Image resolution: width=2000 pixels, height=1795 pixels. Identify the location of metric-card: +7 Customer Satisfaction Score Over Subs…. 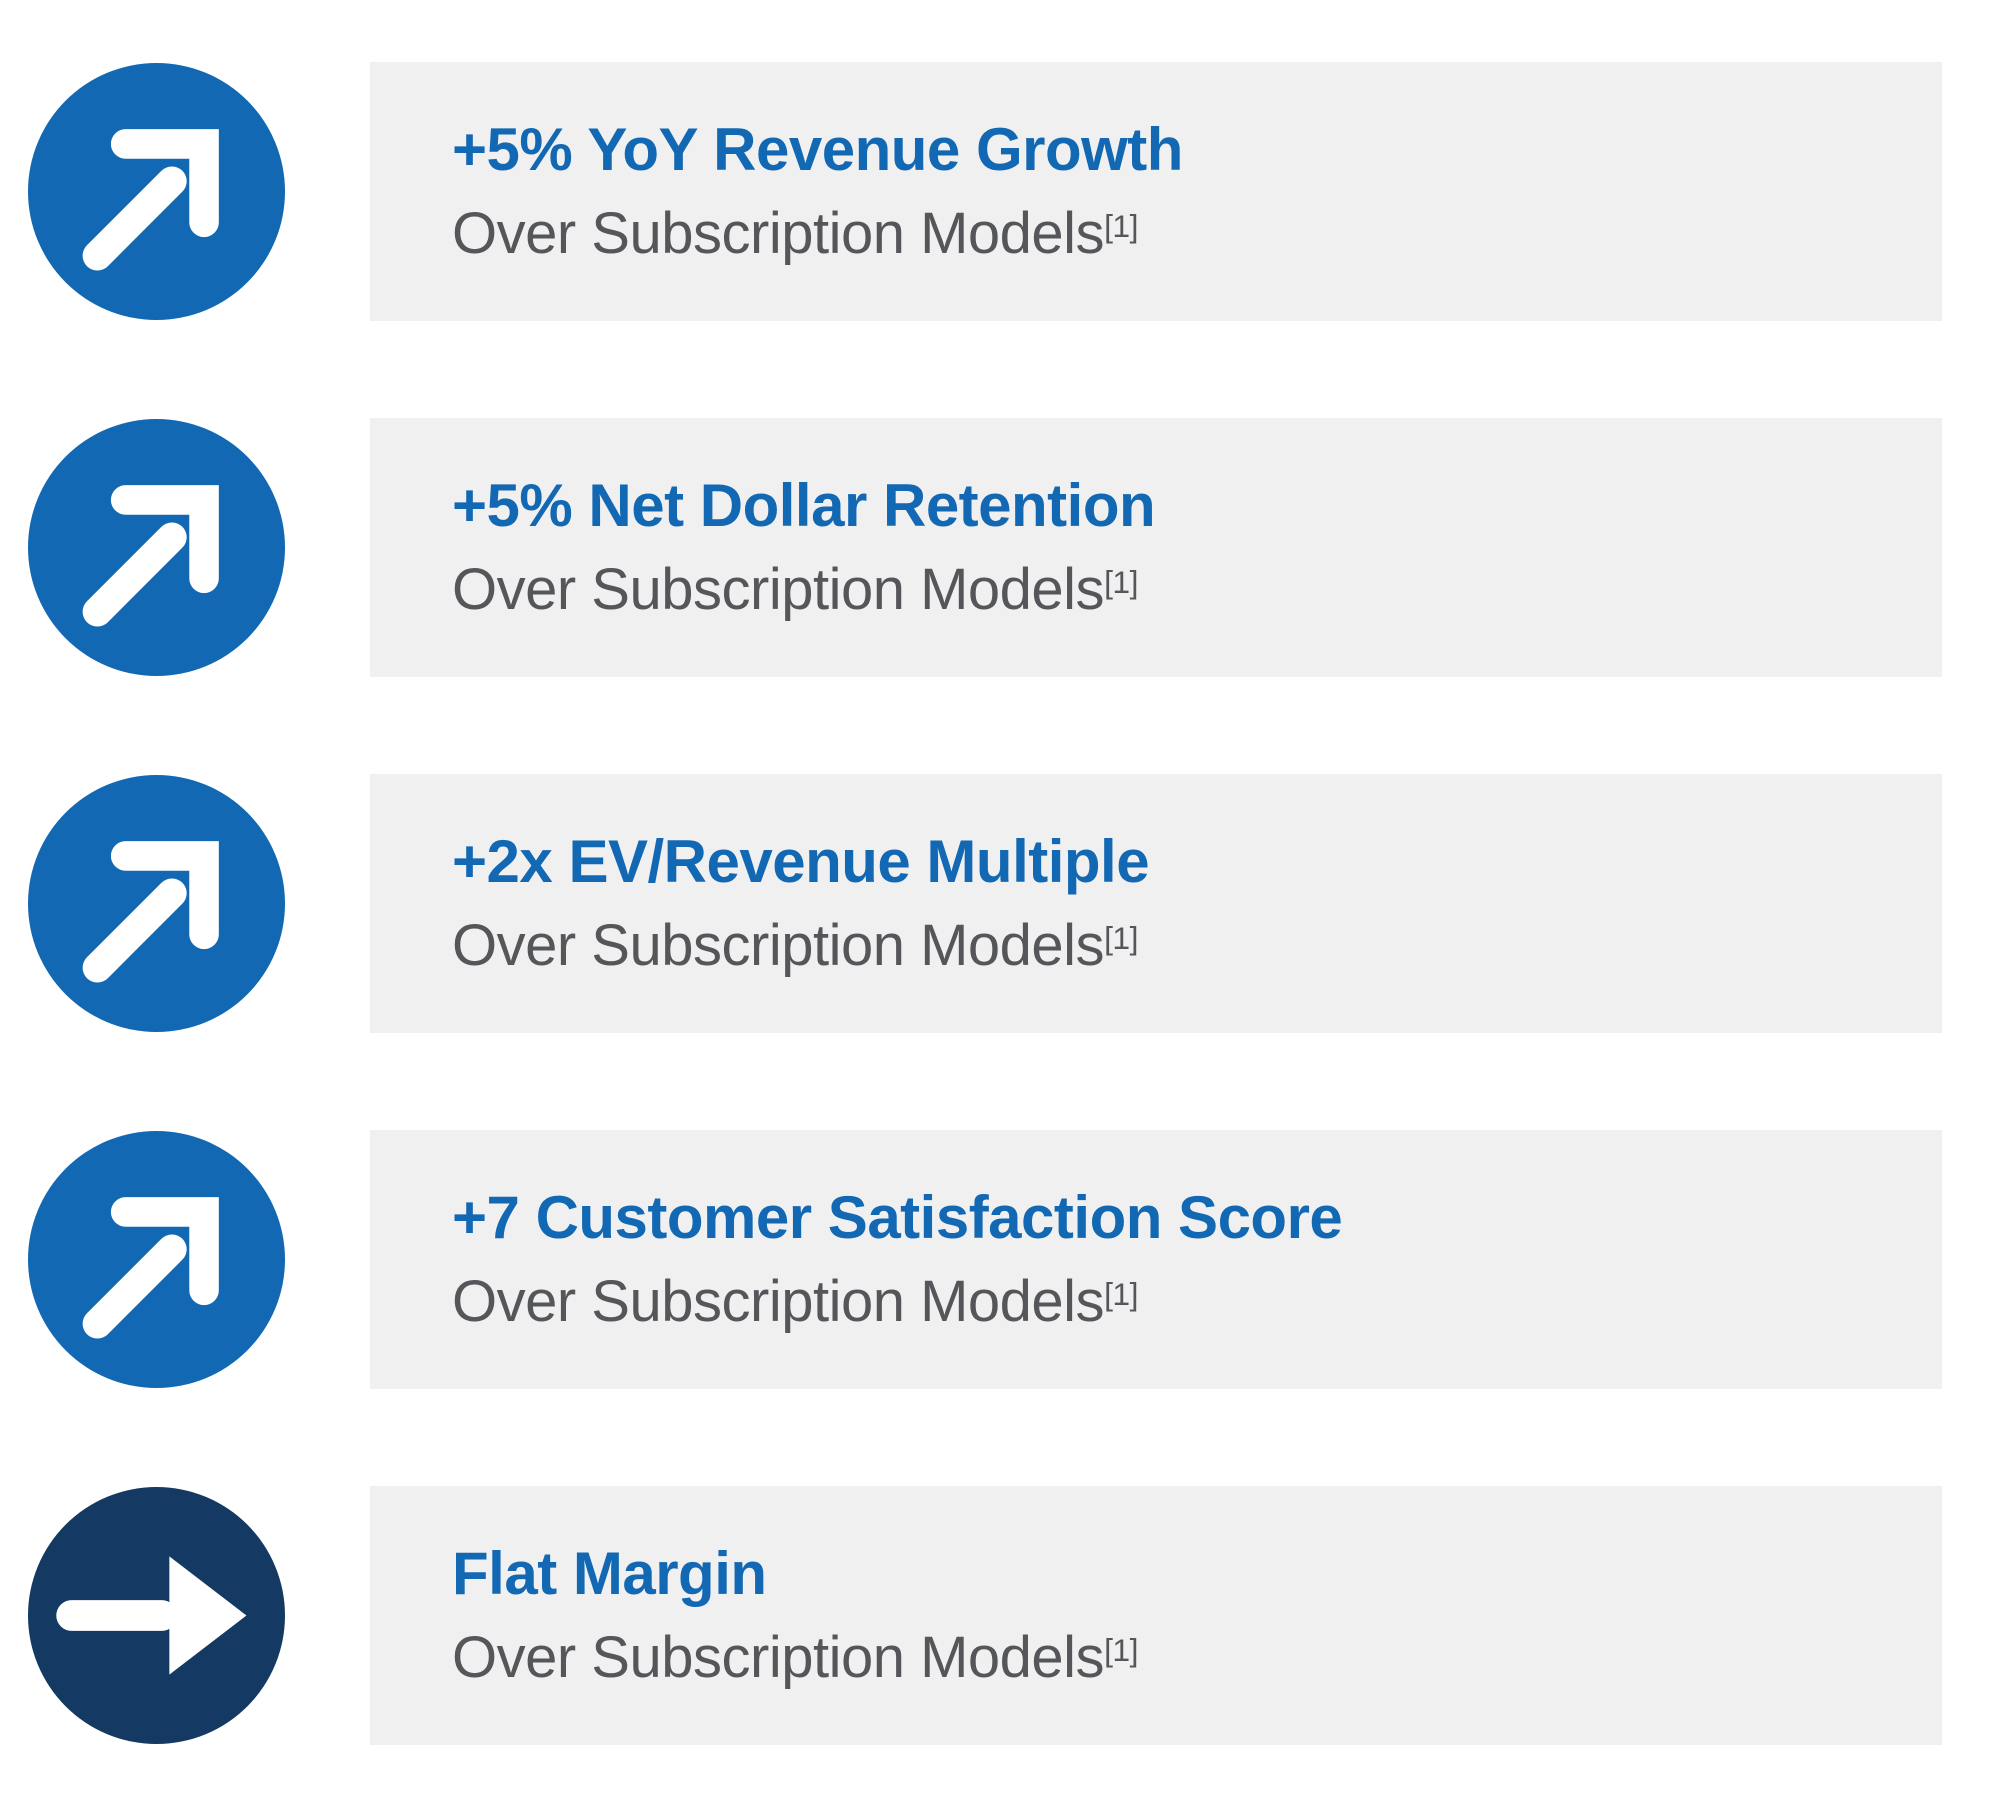
(1156, 1259).